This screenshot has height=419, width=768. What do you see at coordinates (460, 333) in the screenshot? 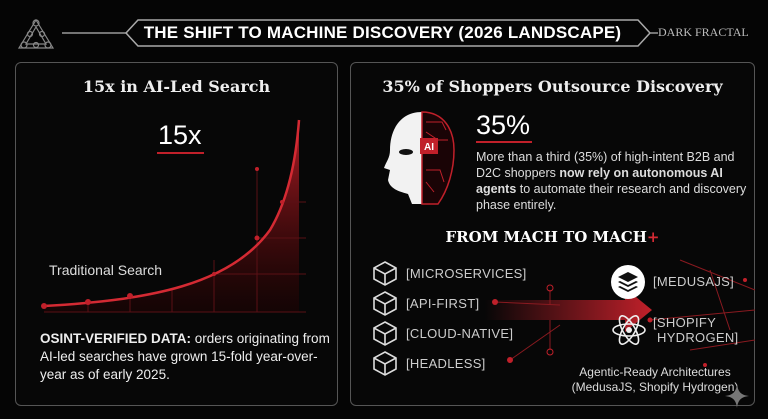
I see `mach-item-label: [CLOUD-NATIVE]` at bounding box center [460, 333].